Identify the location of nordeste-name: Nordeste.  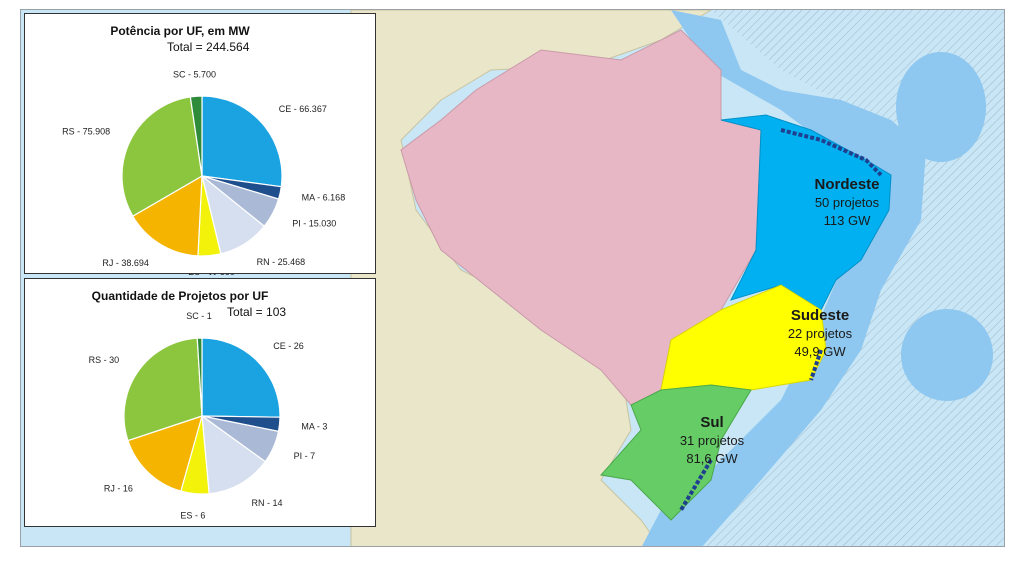
(847, 184).